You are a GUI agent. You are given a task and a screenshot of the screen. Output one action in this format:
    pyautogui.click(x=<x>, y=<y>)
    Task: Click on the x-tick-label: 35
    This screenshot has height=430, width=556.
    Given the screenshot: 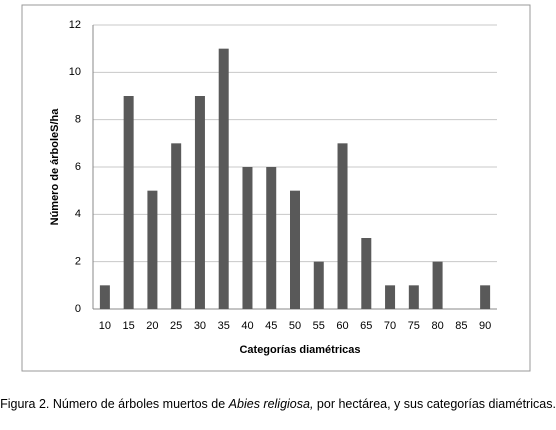 What is the action you would take?
    pyautogui.click(x=224, y=326)
    